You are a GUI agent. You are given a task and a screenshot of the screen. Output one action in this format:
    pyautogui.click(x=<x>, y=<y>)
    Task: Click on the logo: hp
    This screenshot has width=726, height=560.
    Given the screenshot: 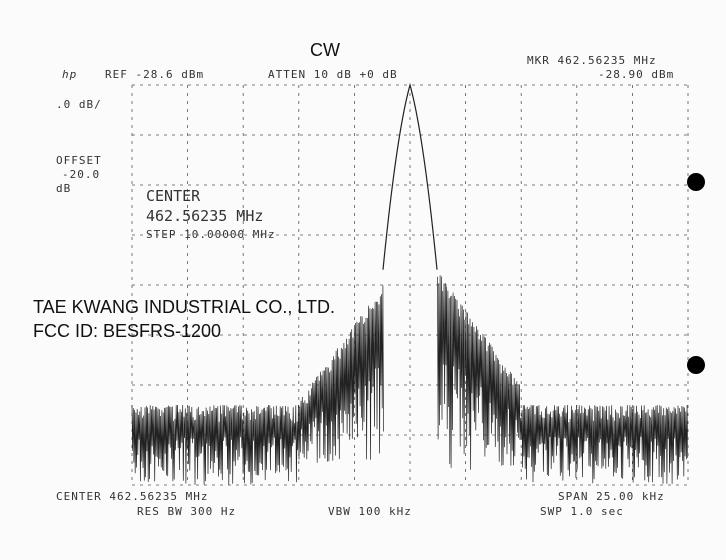 What is the action you would take?
    pyautogui.click(x=69, y=74)
    